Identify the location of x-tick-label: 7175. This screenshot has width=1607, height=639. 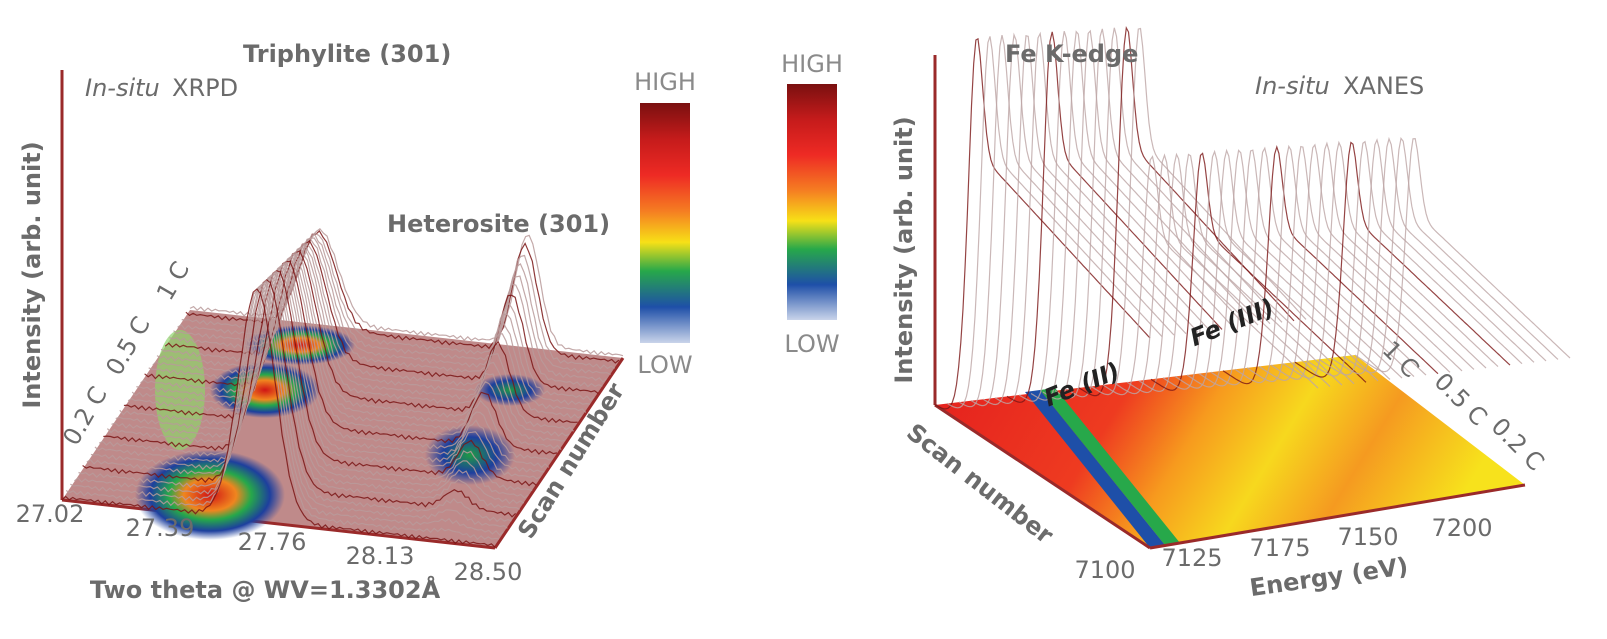
(1279, 548).